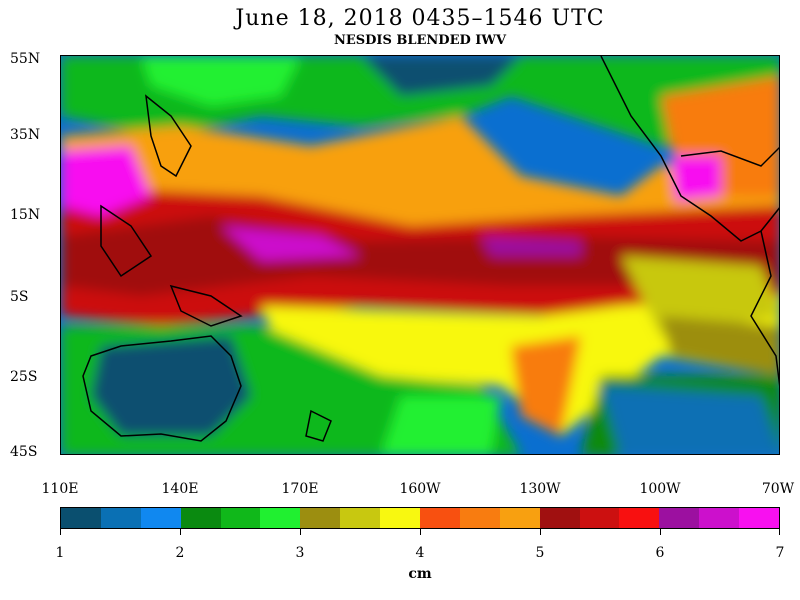 The image size is (800, 600). I want to click on colorbar-units: cm, so click(420, 574).